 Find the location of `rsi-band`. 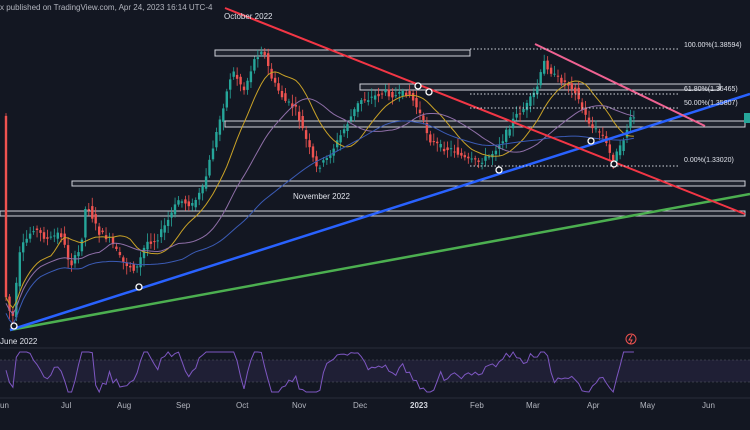

rsi-band is located at coordinates (375, 371).